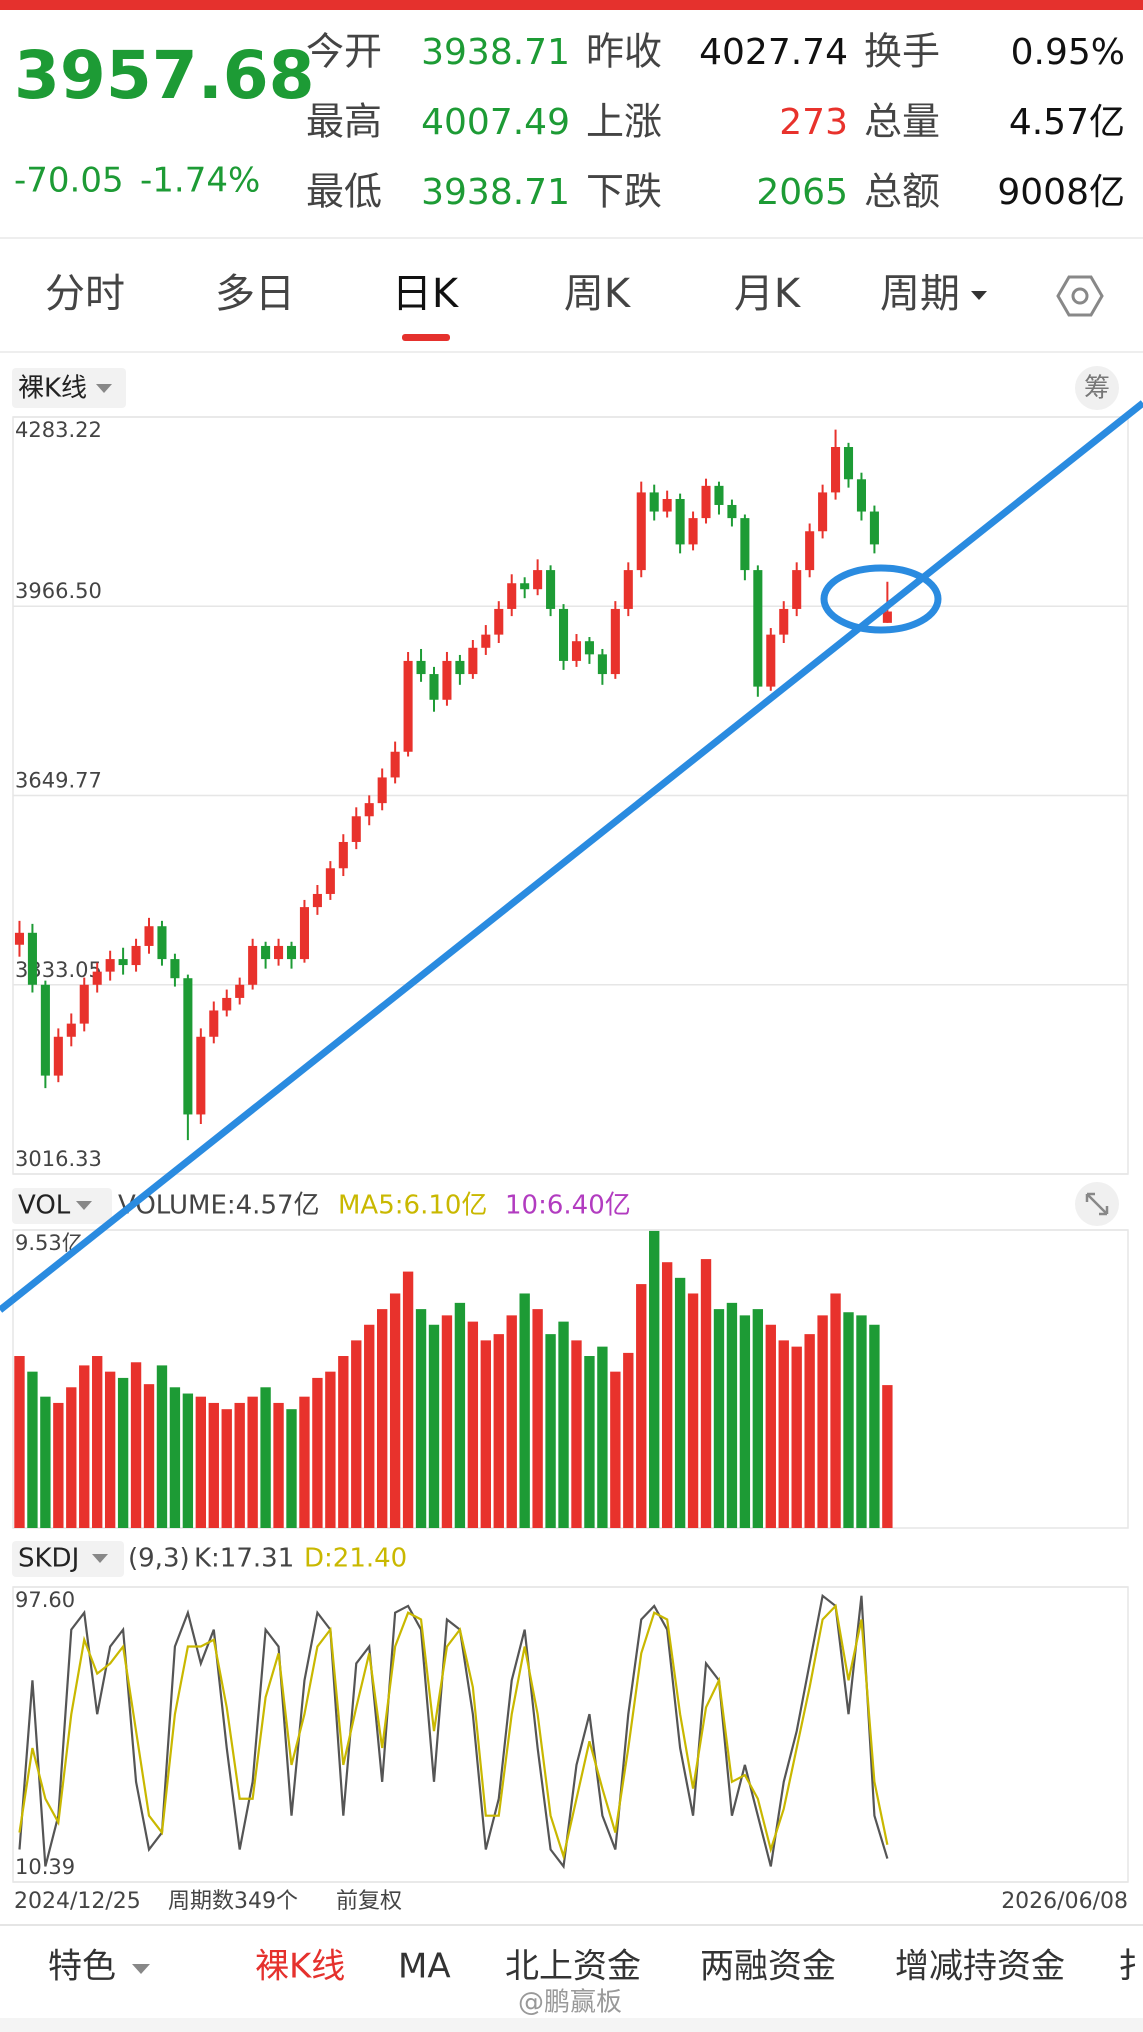 Image resolution: width=1143 pixels, height=2032 pixels. I want to click on stat-value: 4027.74, so click(773, 52).